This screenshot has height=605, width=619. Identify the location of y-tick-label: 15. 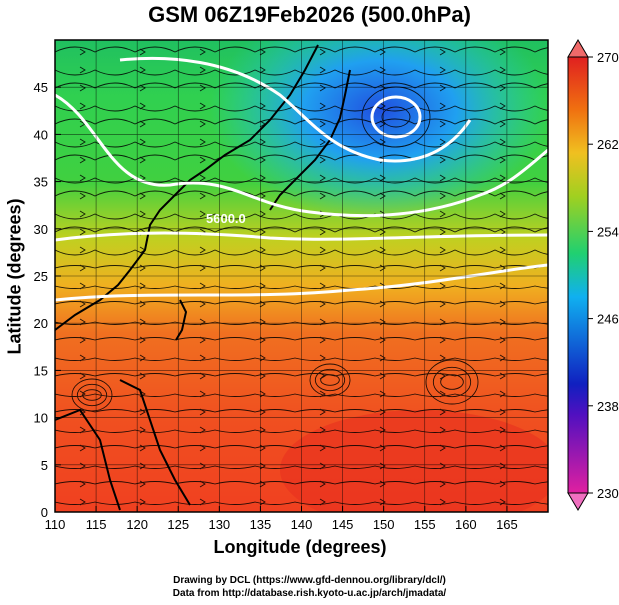
(41, 370).